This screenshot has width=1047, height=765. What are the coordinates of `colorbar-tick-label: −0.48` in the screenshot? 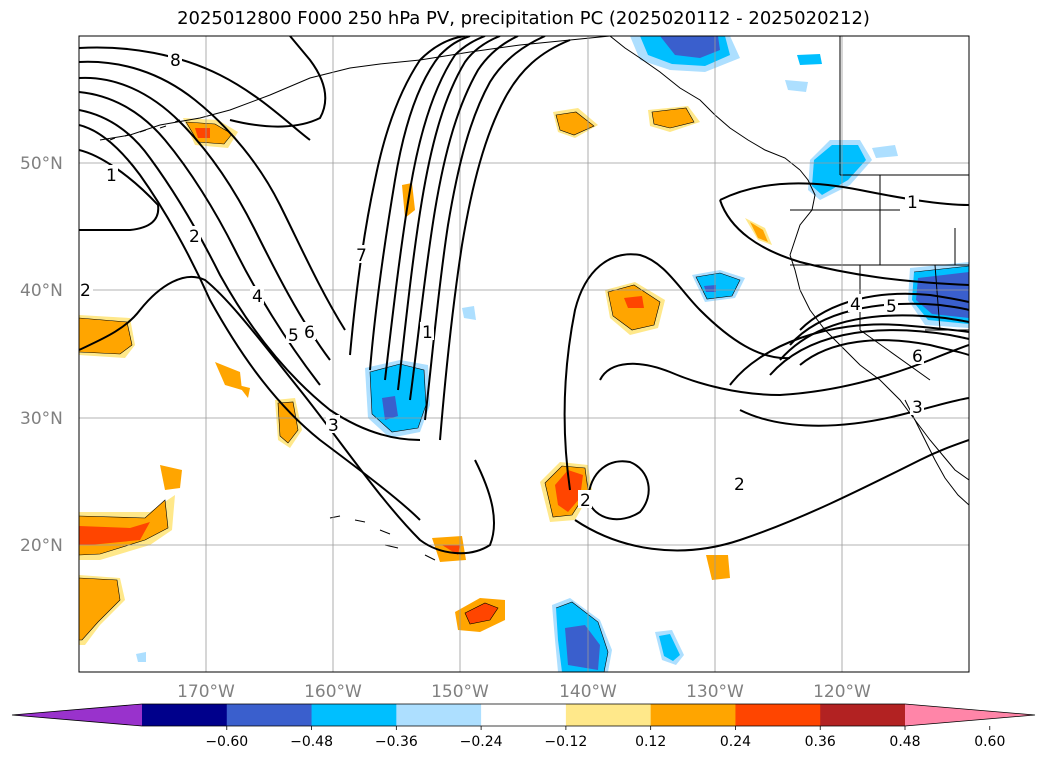 It's located at (311, 742).